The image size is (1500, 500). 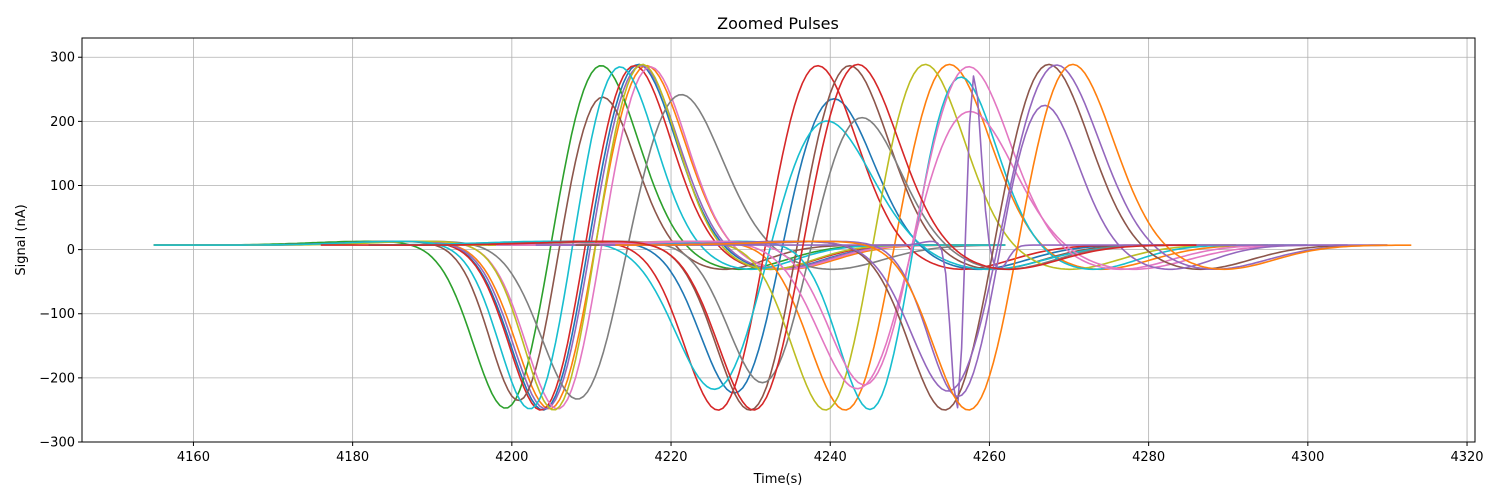 I want to click on y-tick-label: −300, so click(x=57, y=443).